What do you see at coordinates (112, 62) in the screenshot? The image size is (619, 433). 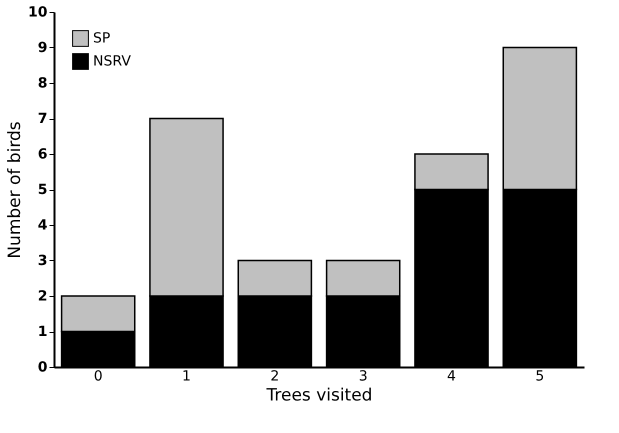 I see `legend-label: NSRV` at bounding box center [112, 62].